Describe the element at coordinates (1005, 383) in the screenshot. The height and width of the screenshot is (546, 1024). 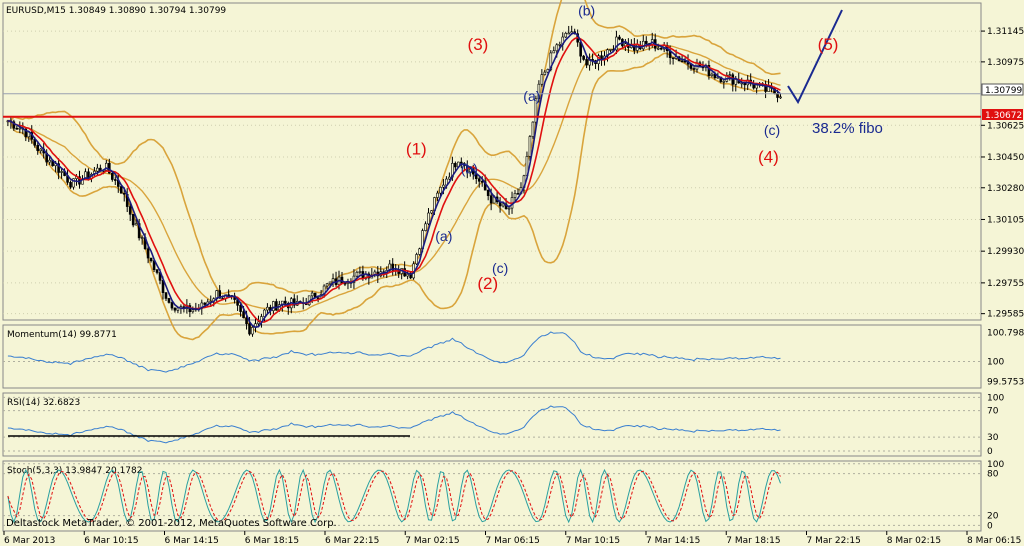
I see `momentum-tick-label: 99.5753` at that location.